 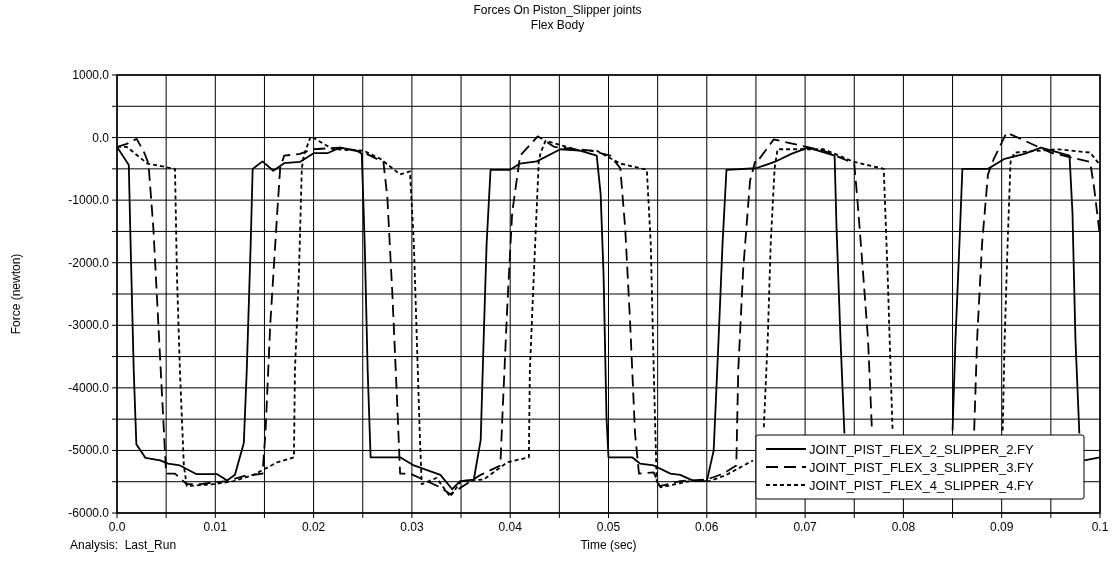 I want to click on x-tick-label: 0.02, so click(x=313, y=527).